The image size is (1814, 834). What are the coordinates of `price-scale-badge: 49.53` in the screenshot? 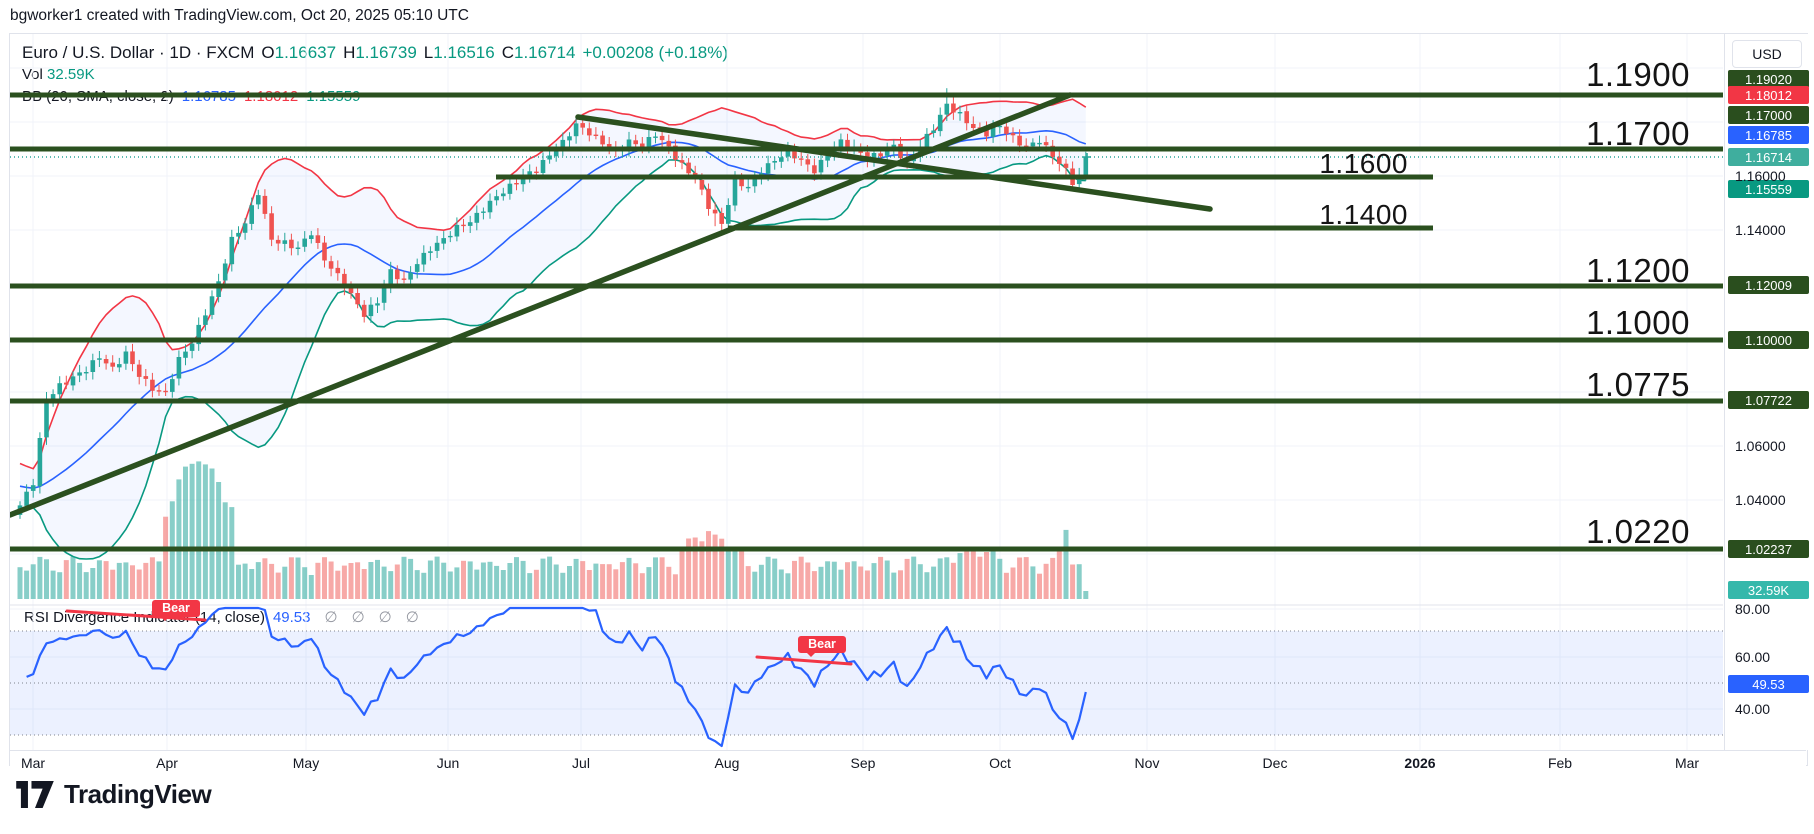 It's located at (1768, 684).